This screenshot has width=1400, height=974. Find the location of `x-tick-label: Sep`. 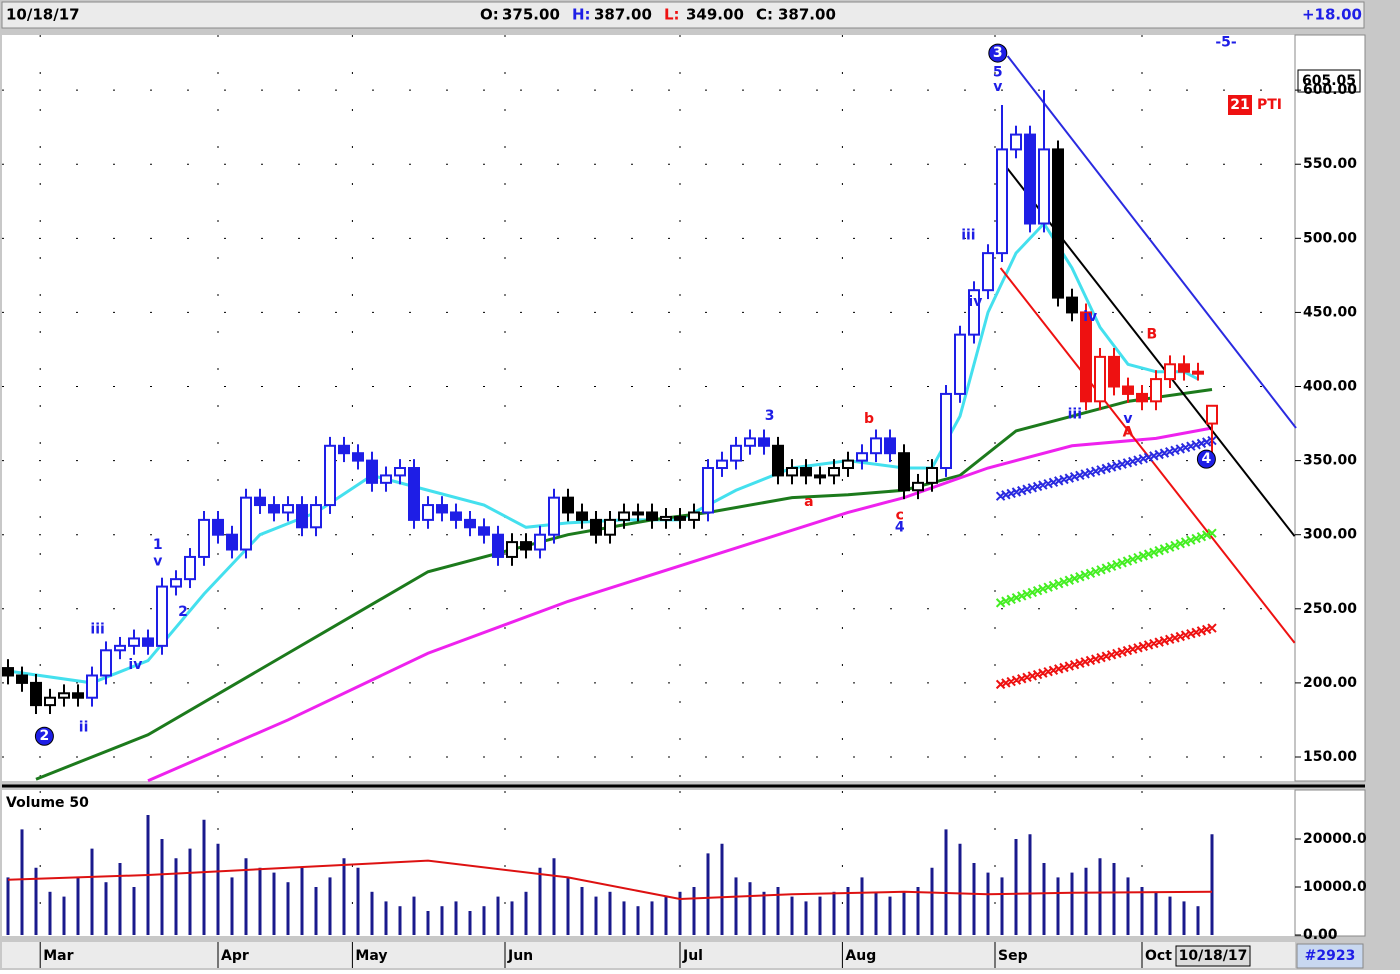

x-tick-label: Sep is located at coordinates (1013, 956).